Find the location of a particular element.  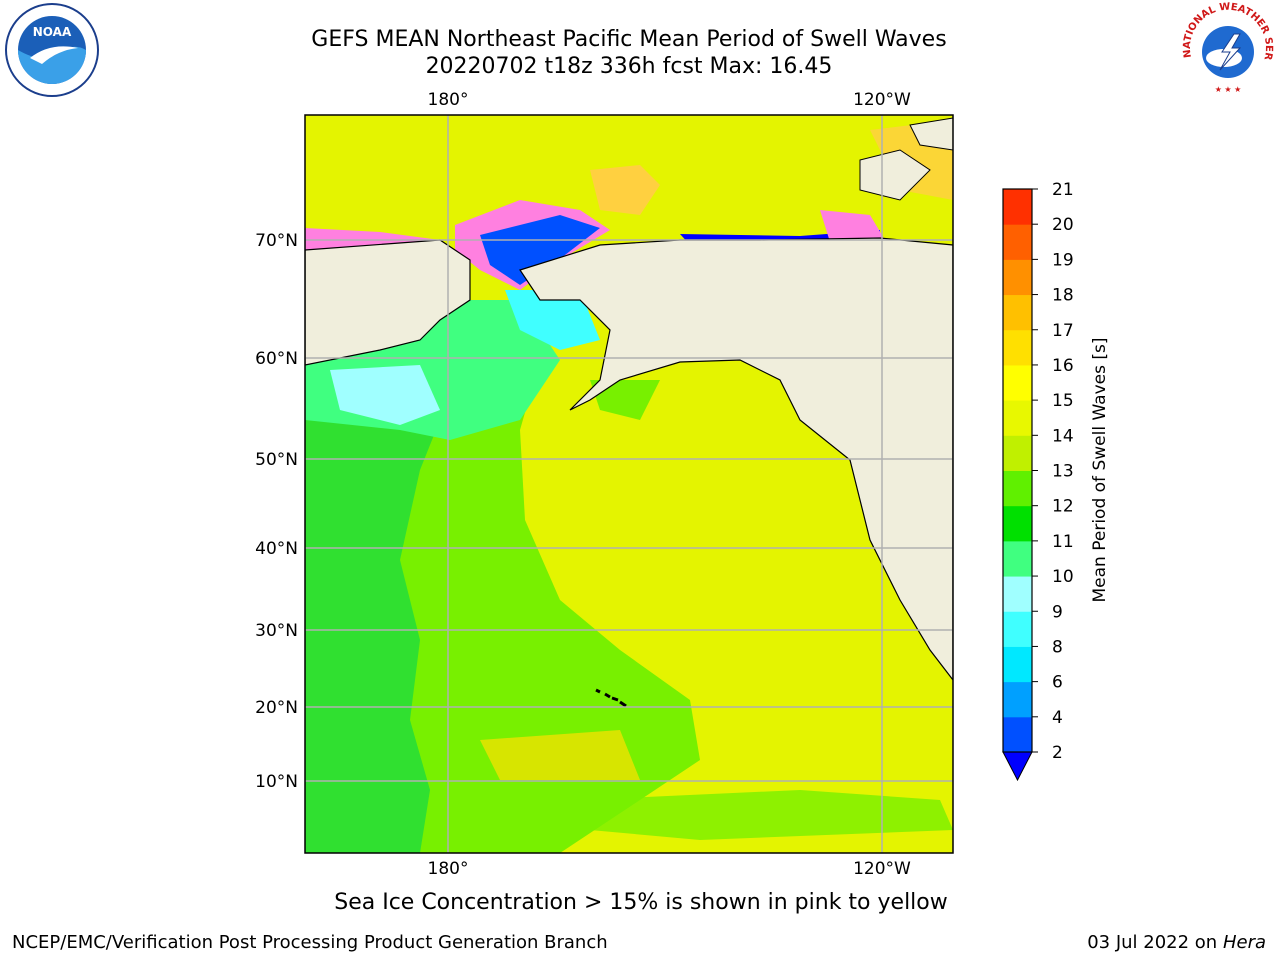

colorbar-tick-label: 14 is located at coordinates (1063, 436).